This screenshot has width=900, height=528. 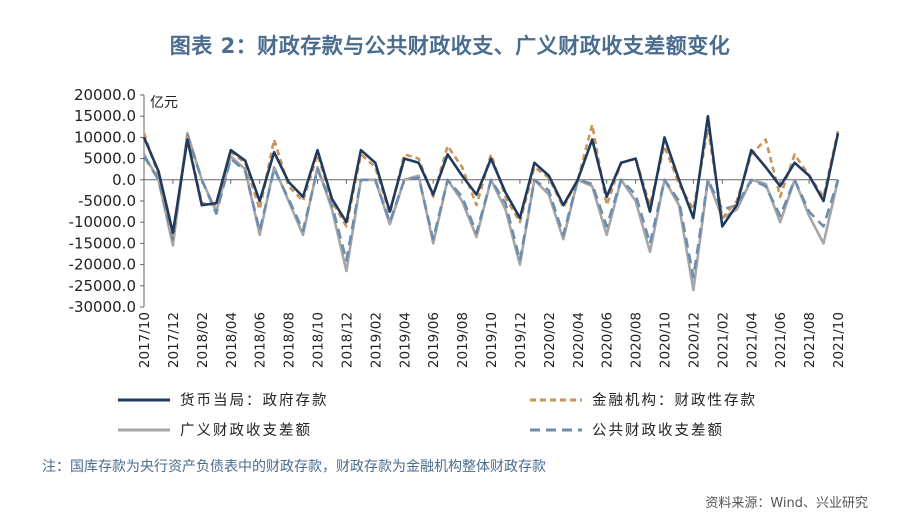 What do you see at coordinates (254, 400) in the screenshot?
I see `legend-label: 货币当局：政府存款` at bounding box center [254, 400].